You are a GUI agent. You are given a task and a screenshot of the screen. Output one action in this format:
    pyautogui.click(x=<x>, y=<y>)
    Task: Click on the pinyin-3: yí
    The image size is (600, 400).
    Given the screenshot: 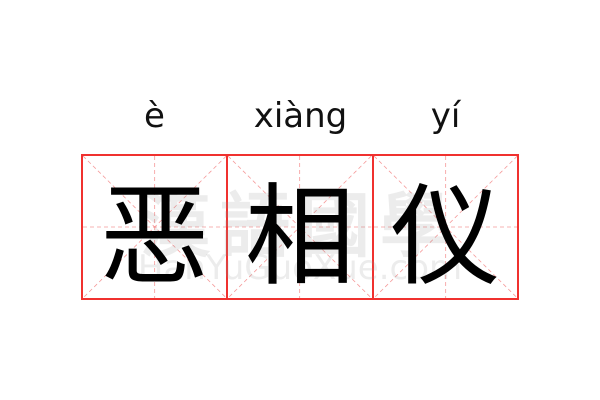 What is the action you would take?
    pyautogui.click(x=445, y=116)
    